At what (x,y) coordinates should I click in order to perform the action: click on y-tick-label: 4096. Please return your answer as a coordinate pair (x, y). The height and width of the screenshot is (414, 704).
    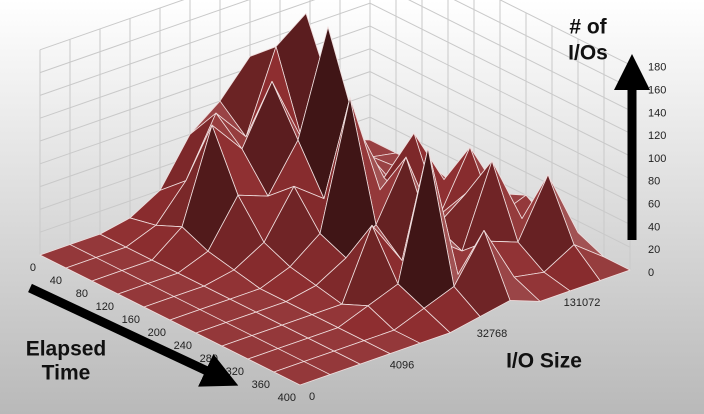
    Looking at the image, I should click on (402, 366).